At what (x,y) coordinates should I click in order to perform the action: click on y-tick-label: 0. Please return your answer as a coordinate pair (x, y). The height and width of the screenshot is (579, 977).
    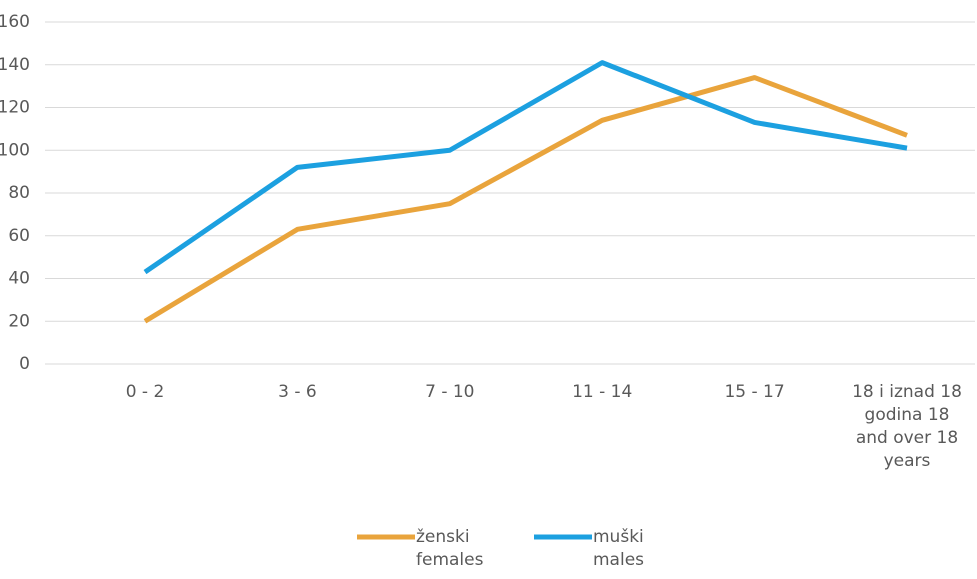
    Looking at the image, I should click on (24, 364).